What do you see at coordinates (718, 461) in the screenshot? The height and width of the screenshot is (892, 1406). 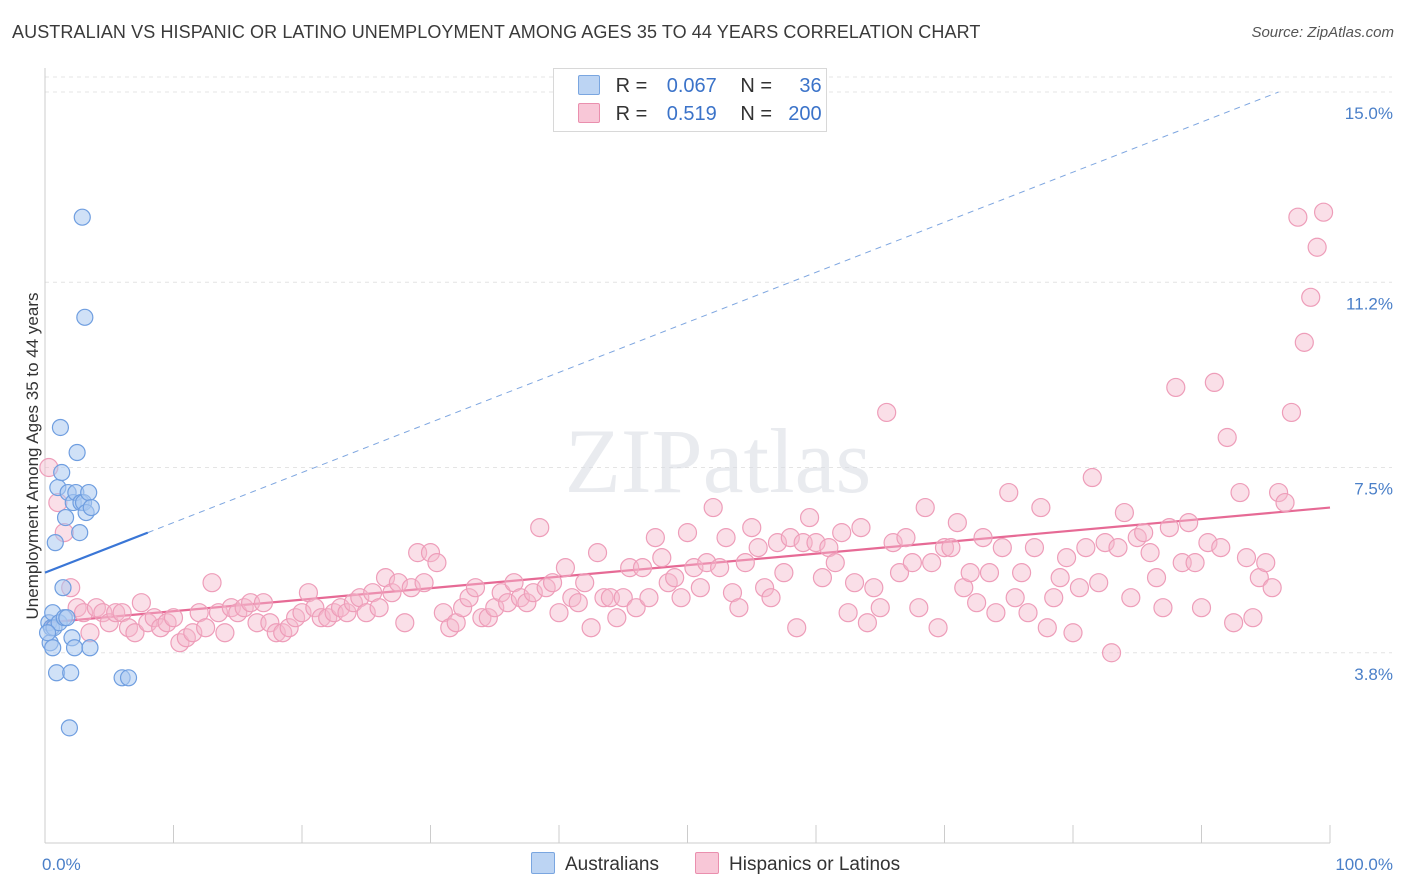 I see `watermark: ZIPatlas` at bounding box center [718, 461].